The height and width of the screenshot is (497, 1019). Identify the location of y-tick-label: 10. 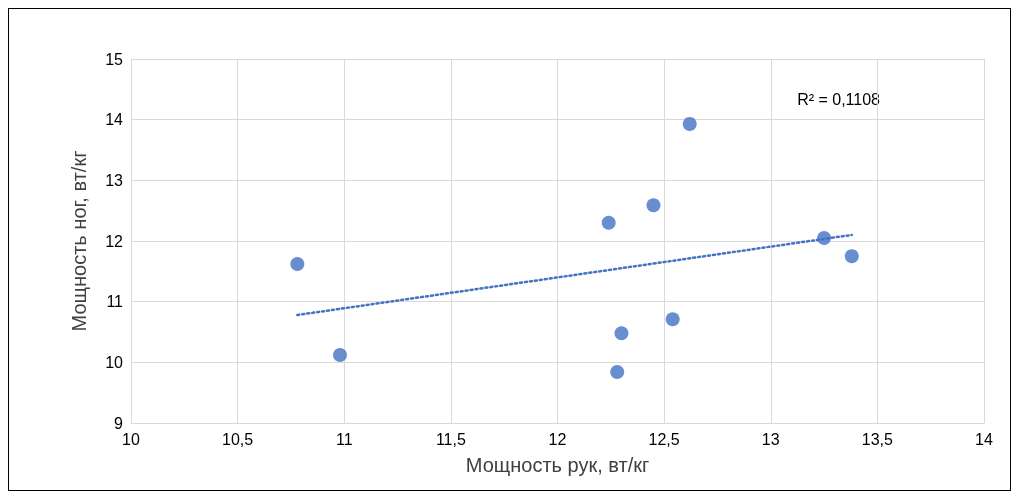
(114, 362).